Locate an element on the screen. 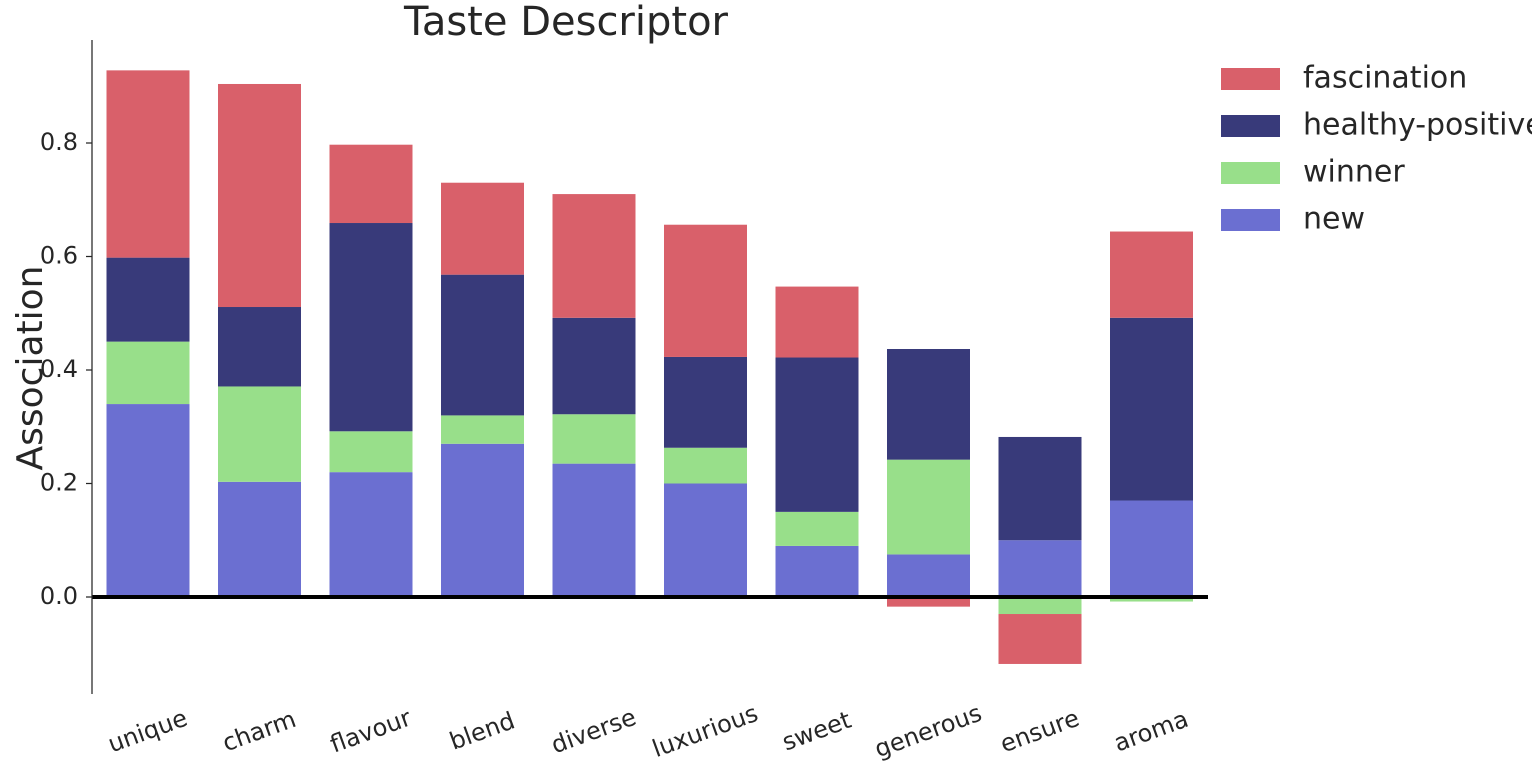  legend-swatch-winner is located at coordinates (1250, 173).